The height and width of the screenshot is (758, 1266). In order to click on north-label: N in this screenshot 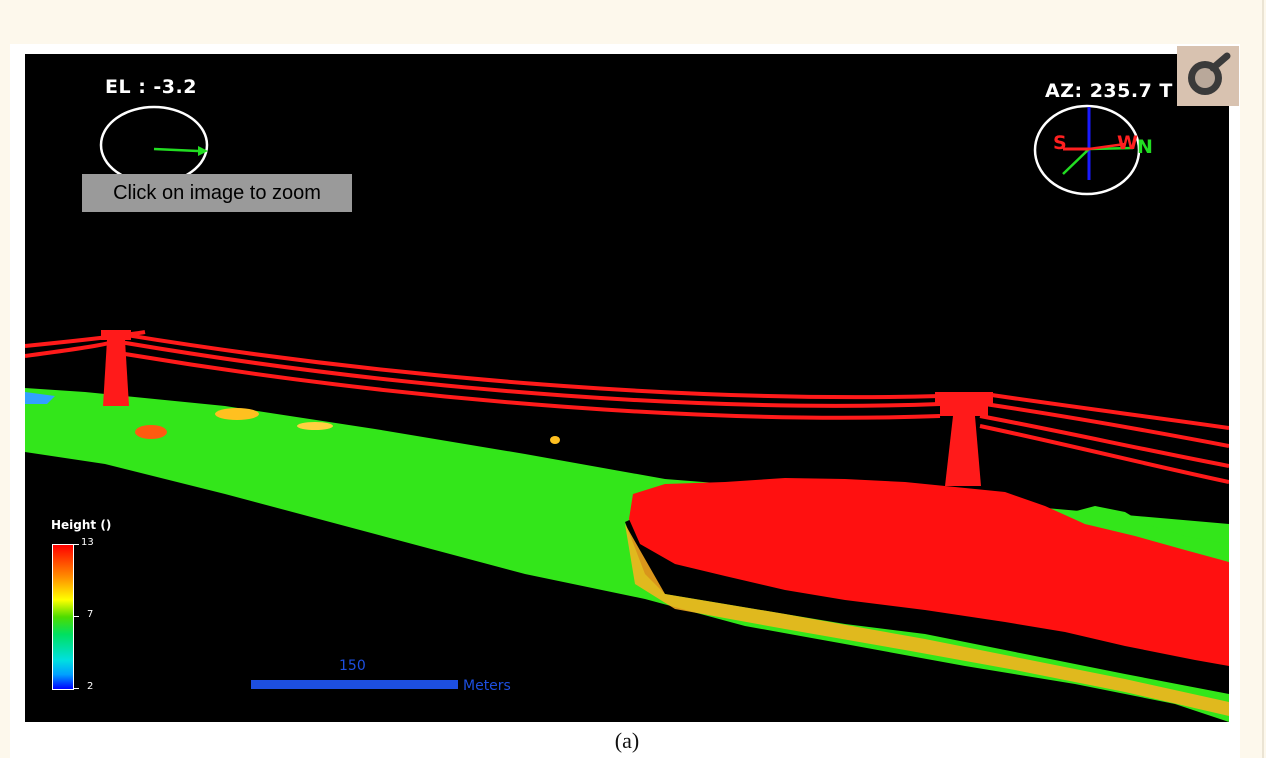, I will do `click(1145, 147)`.